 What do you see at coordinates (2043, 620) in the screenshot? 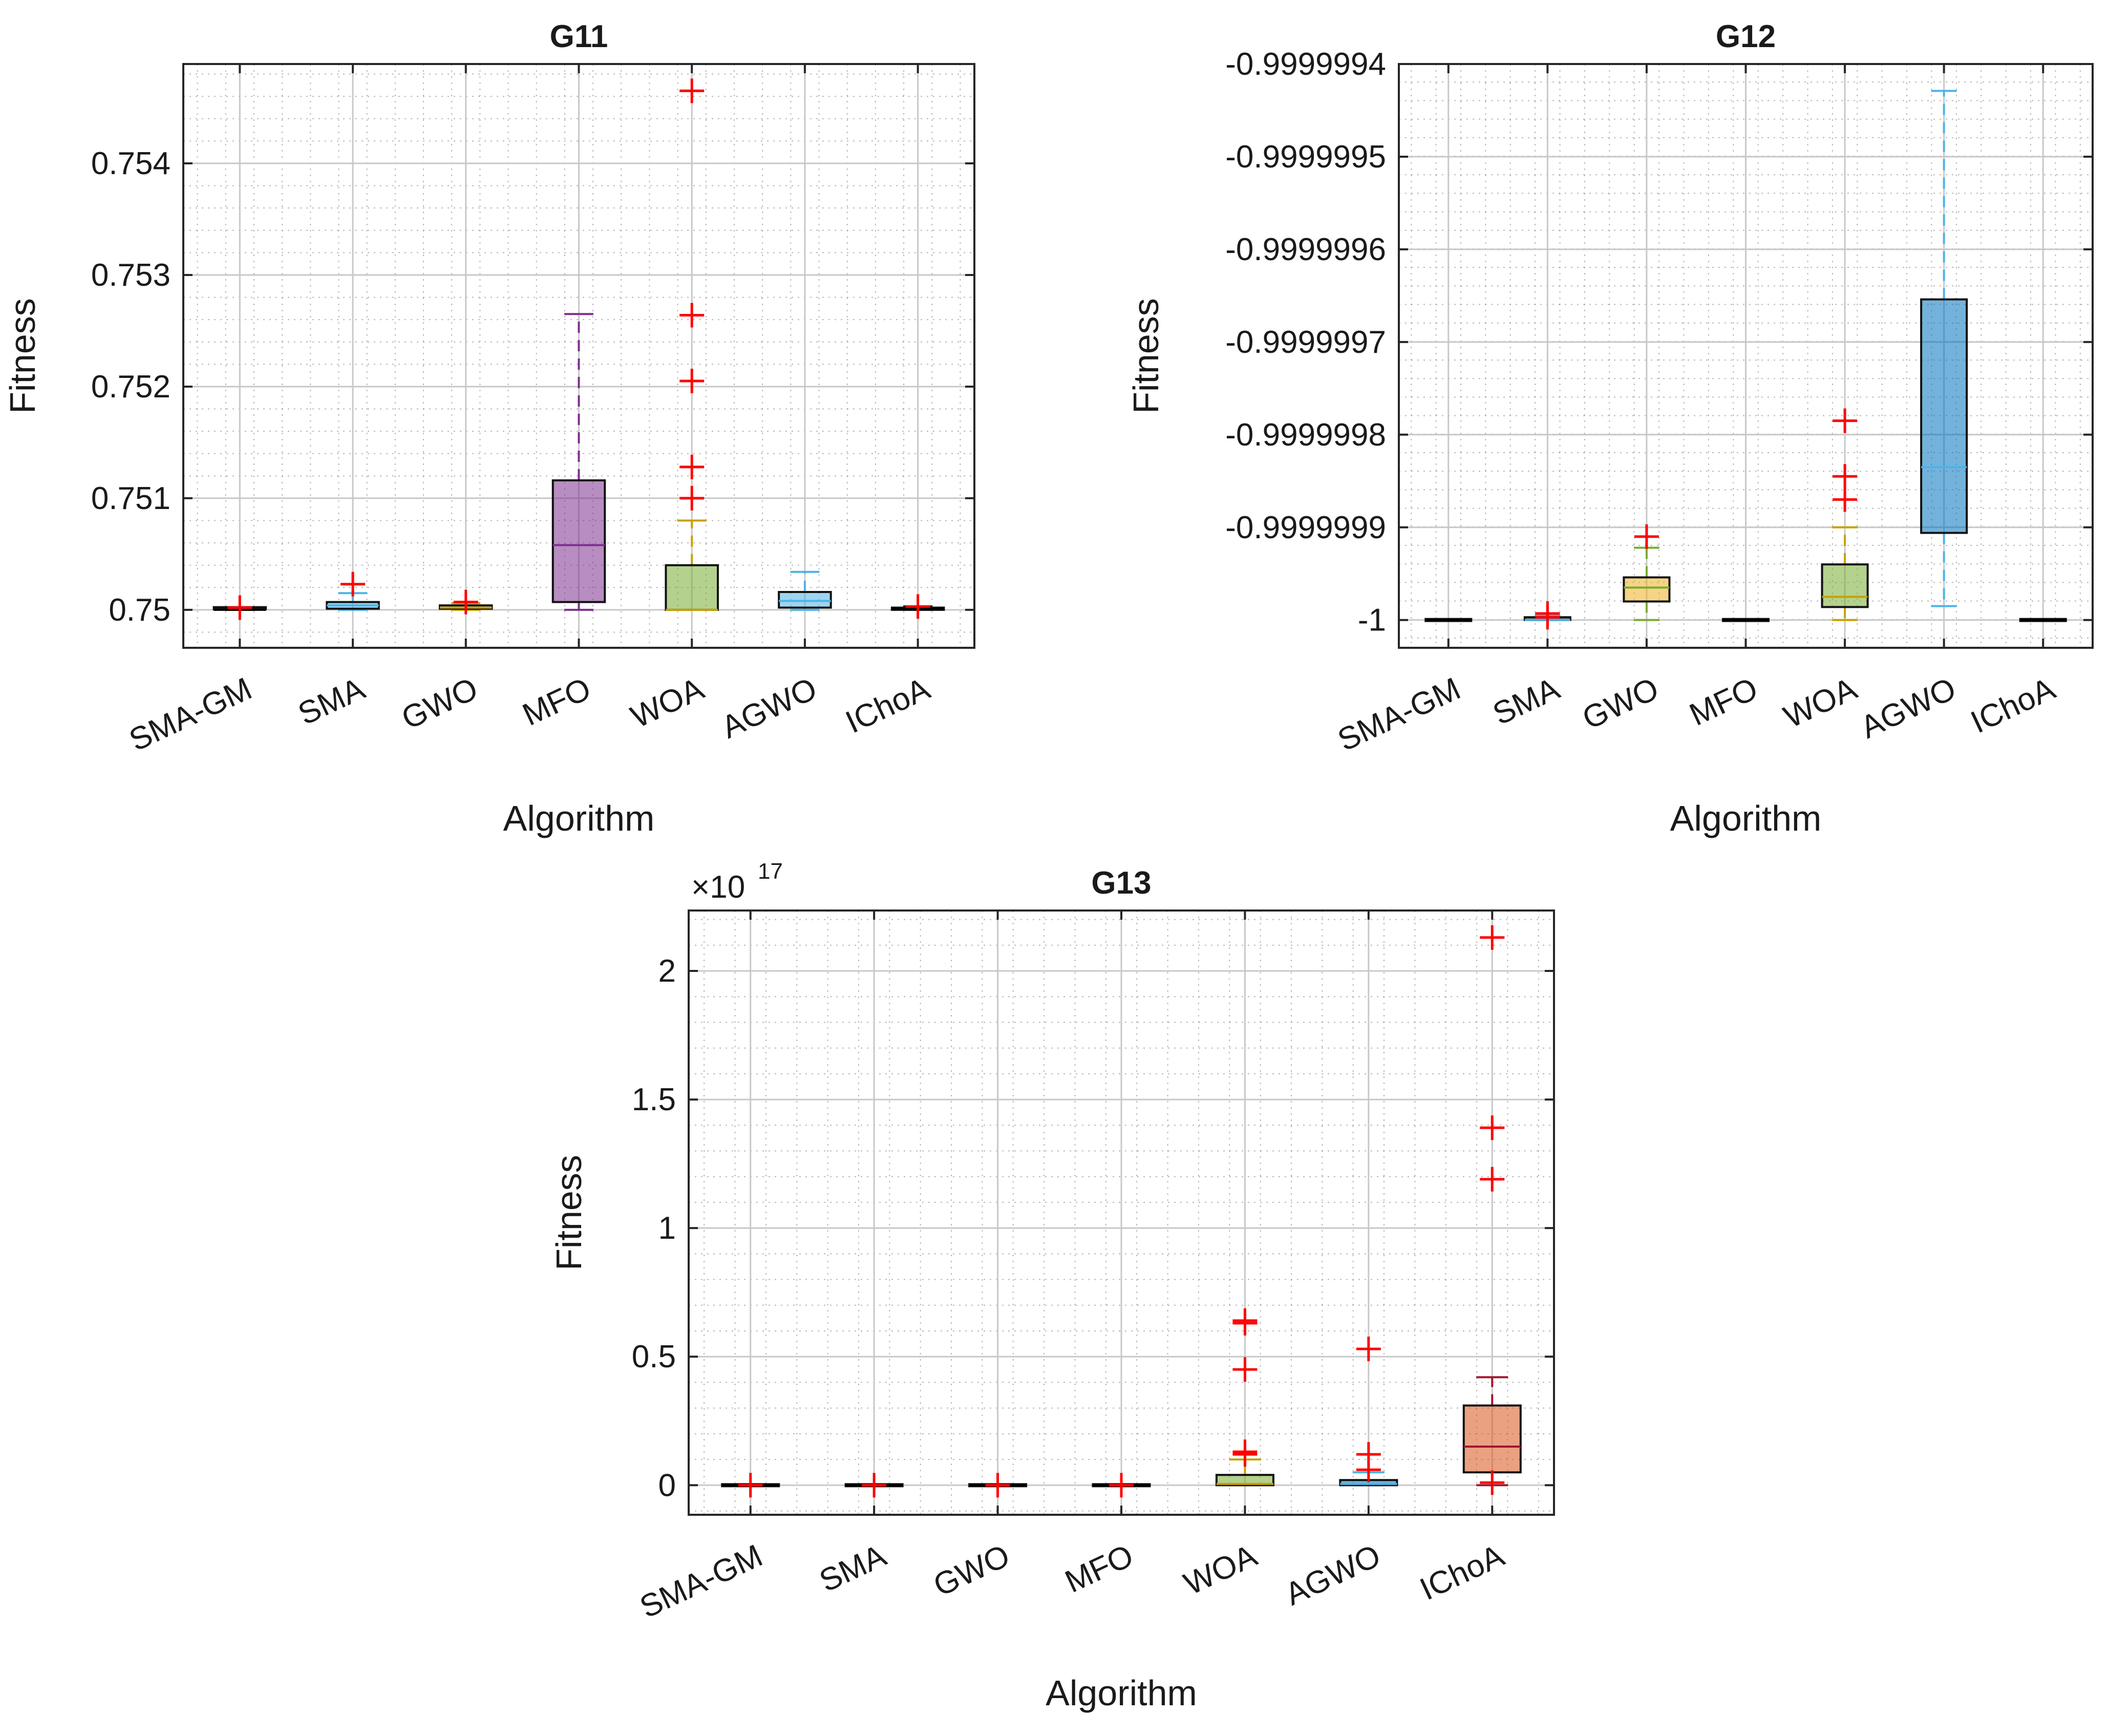
I see `box-ichoa` at bounding box center [2043, 620].